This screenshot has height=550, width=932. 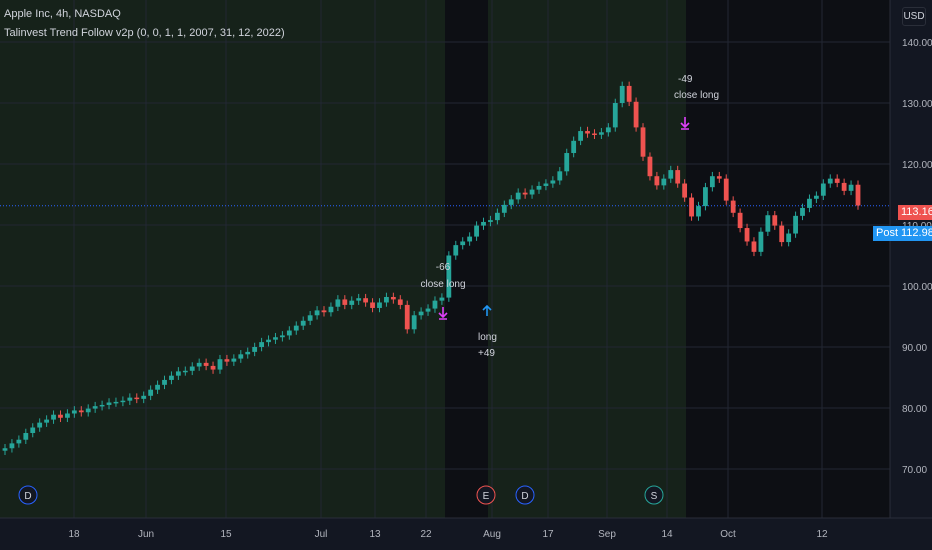 I want to click on entry-signal-icon, so click(x=487, y=310).